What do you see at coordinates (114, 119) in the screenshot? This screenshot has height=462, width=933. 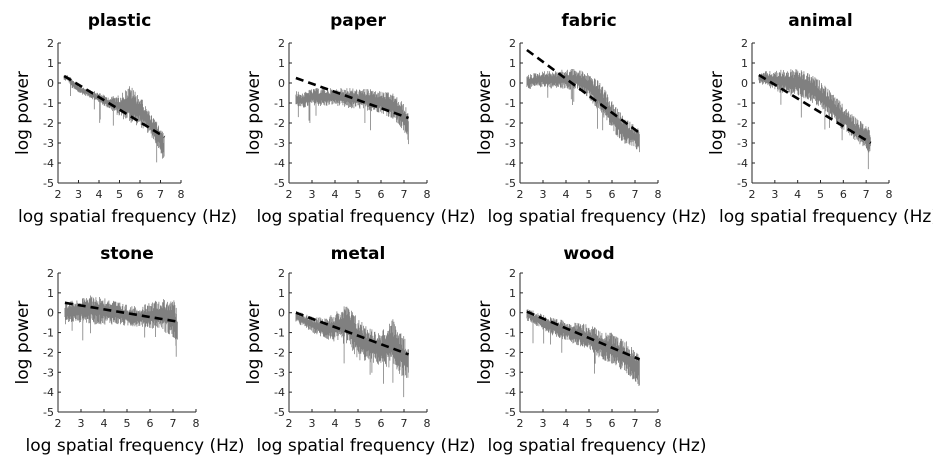 I see `spectrum-band` at bounding box center [114, 119].